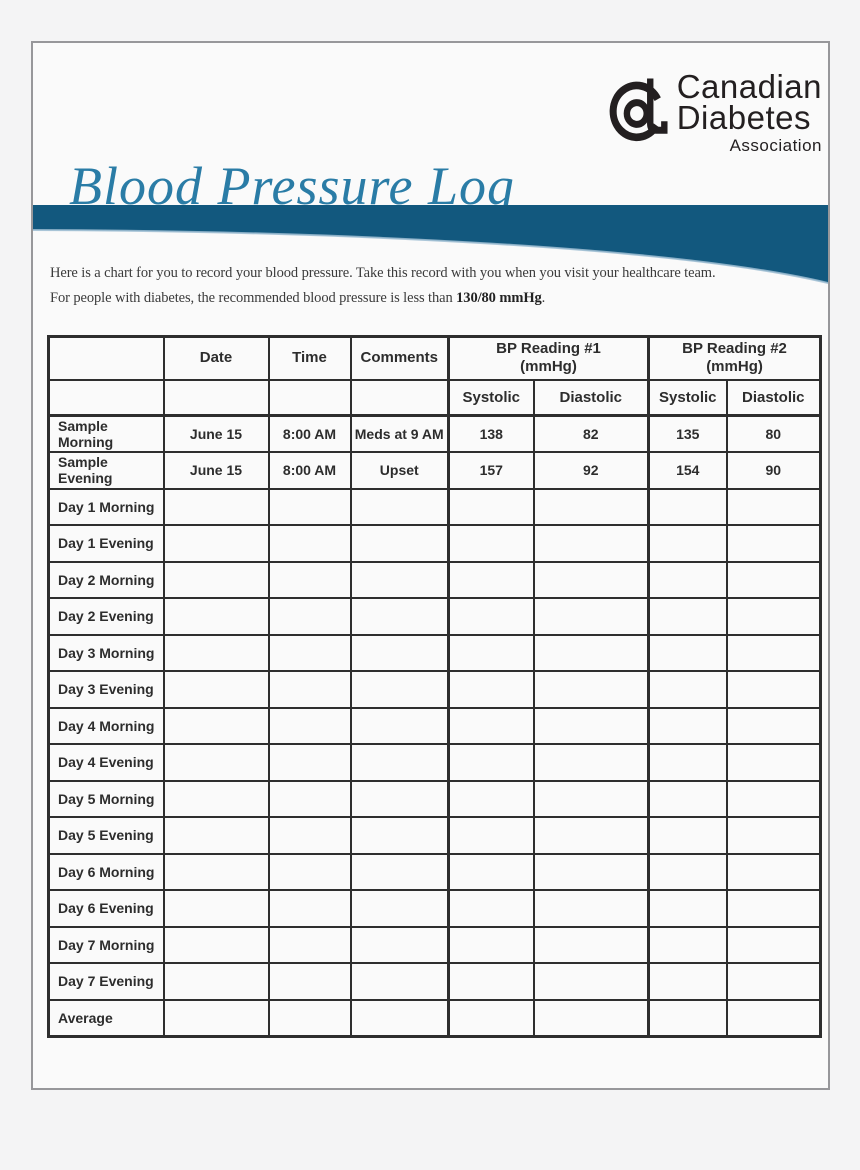  What do you see at coordinates (399, 470) in the screenshot?
I see `comments-cell: Upset` at bounding box center [399, 470].